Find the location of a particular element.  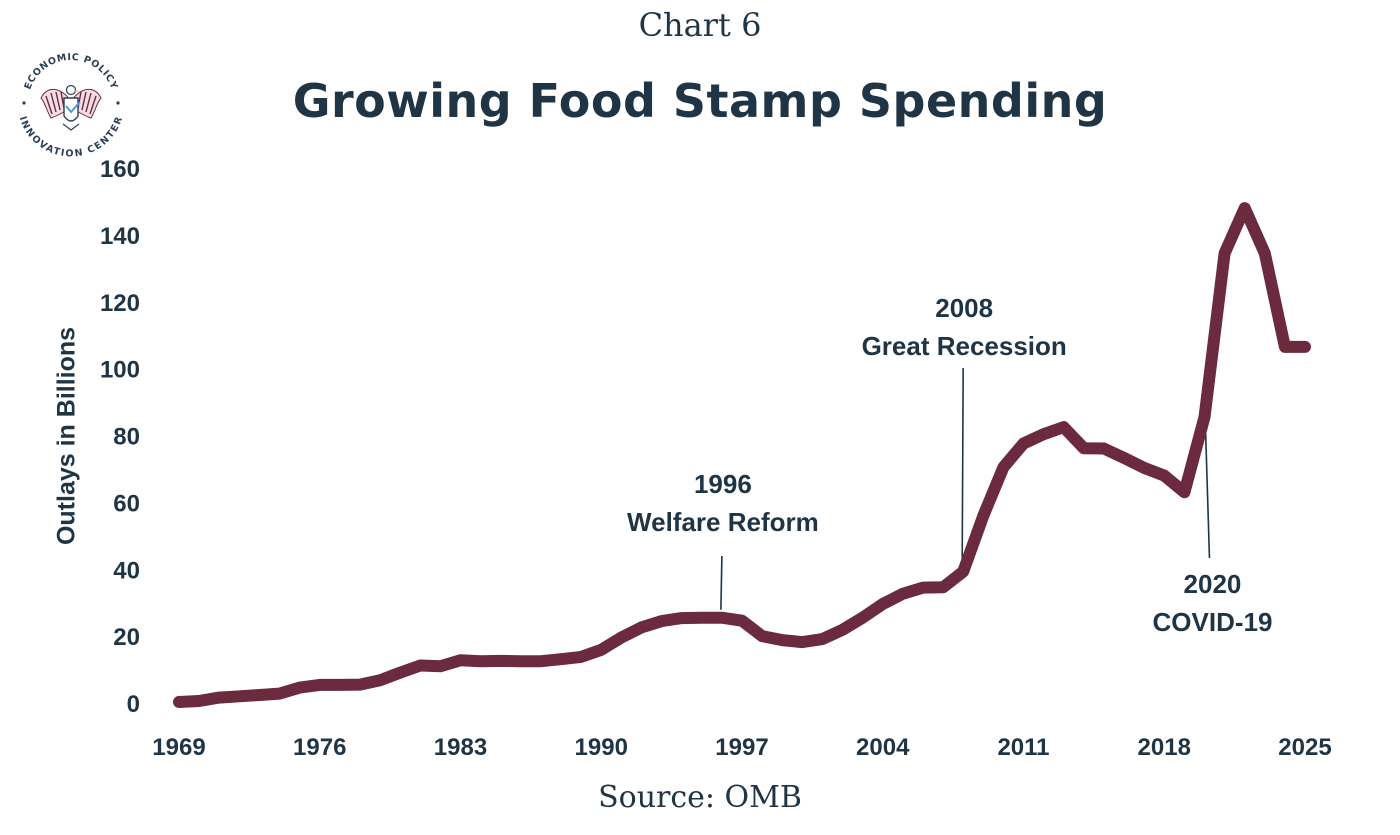

x-tick-label: 1983 is located at coordinates (460, 747).